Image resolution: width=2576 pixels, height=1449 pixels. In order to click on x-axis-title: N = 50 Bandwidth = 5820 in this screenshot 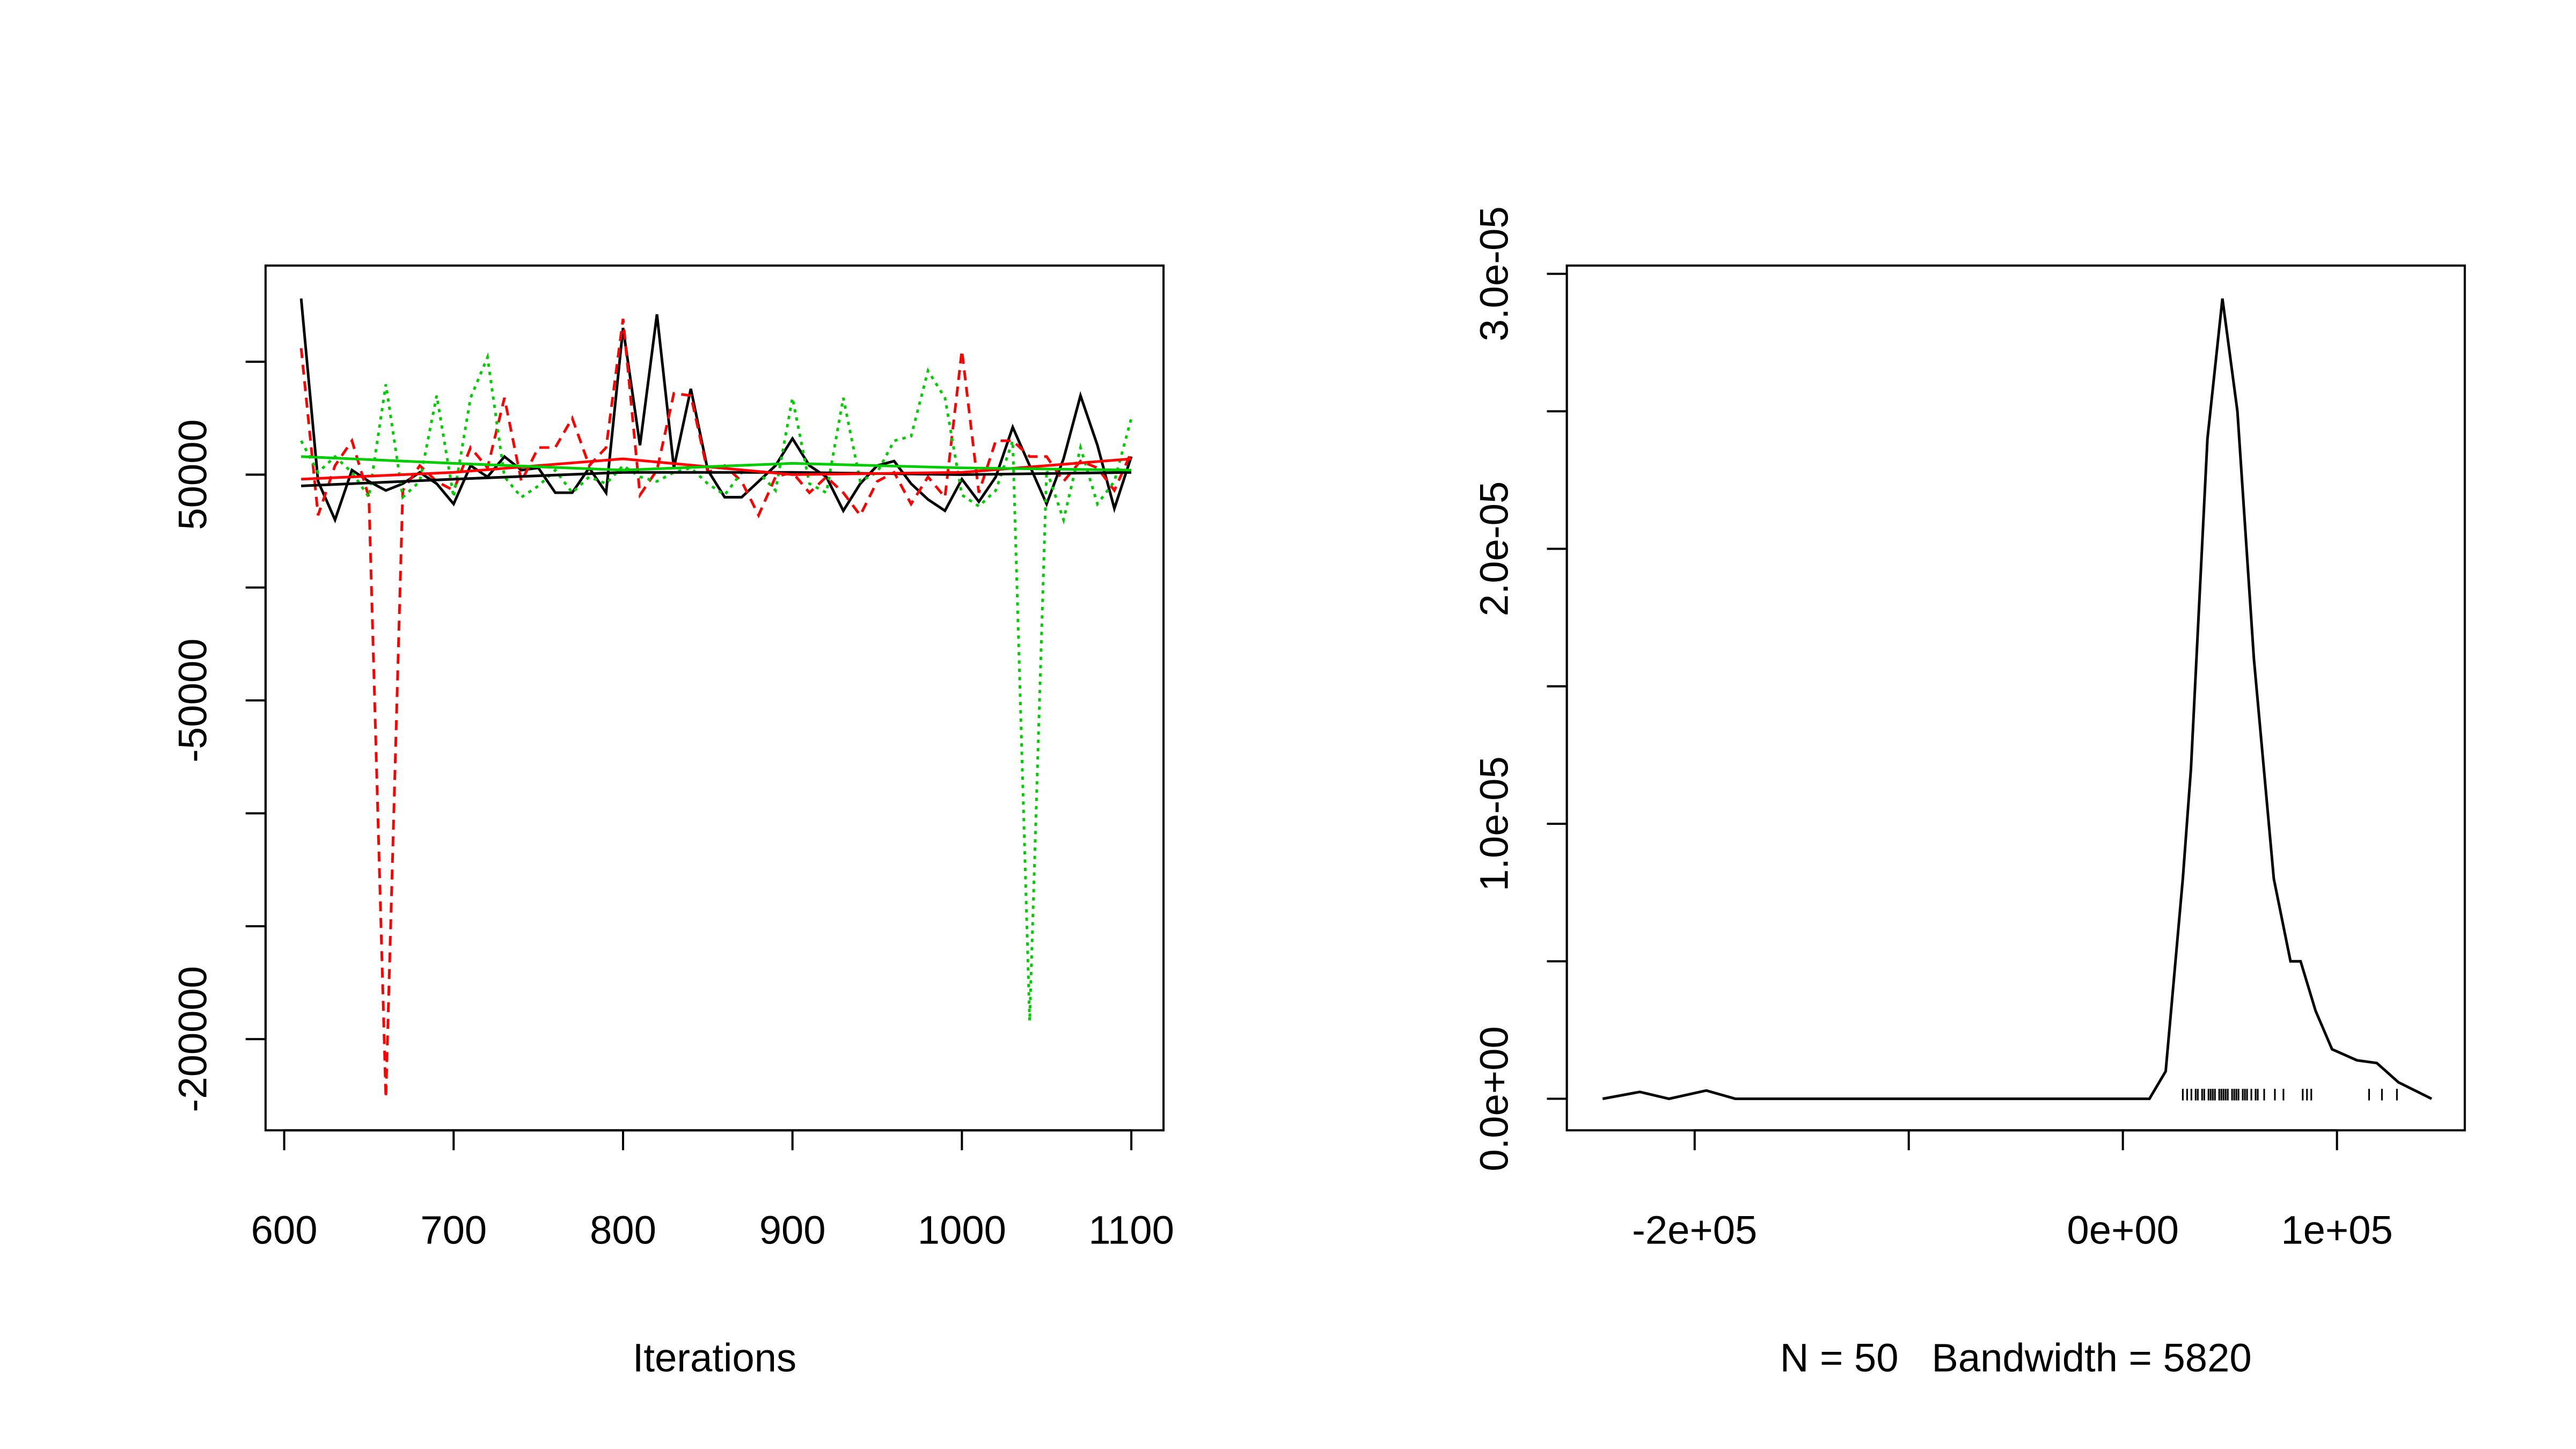, I will do `click(2016, 1358)`.